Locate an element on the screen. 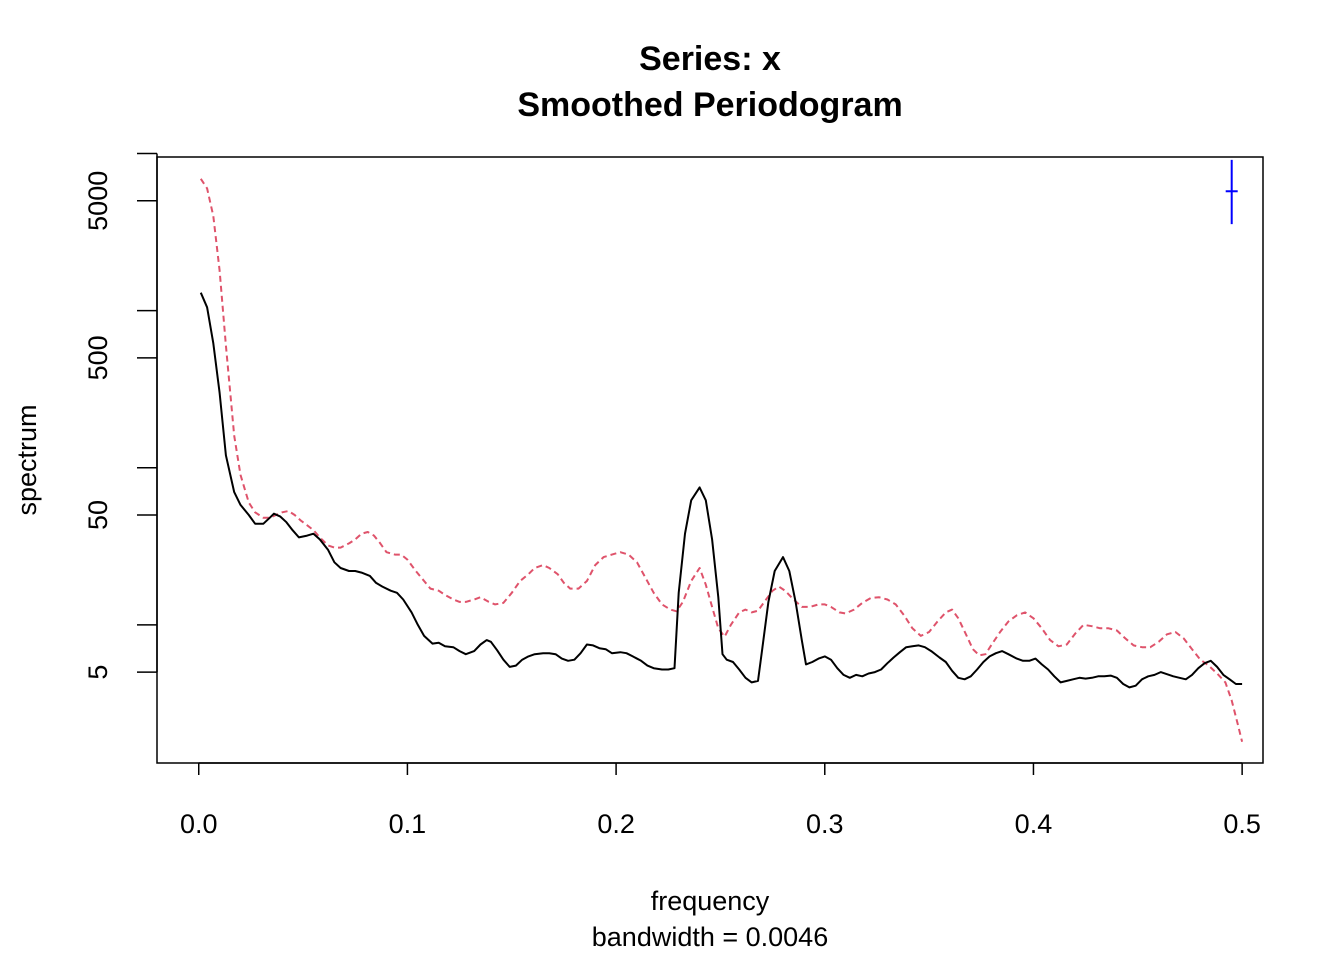 The width and height of the screenshot is (1344, 960). chart-title: Series: x is located at coordinates (710, 59).